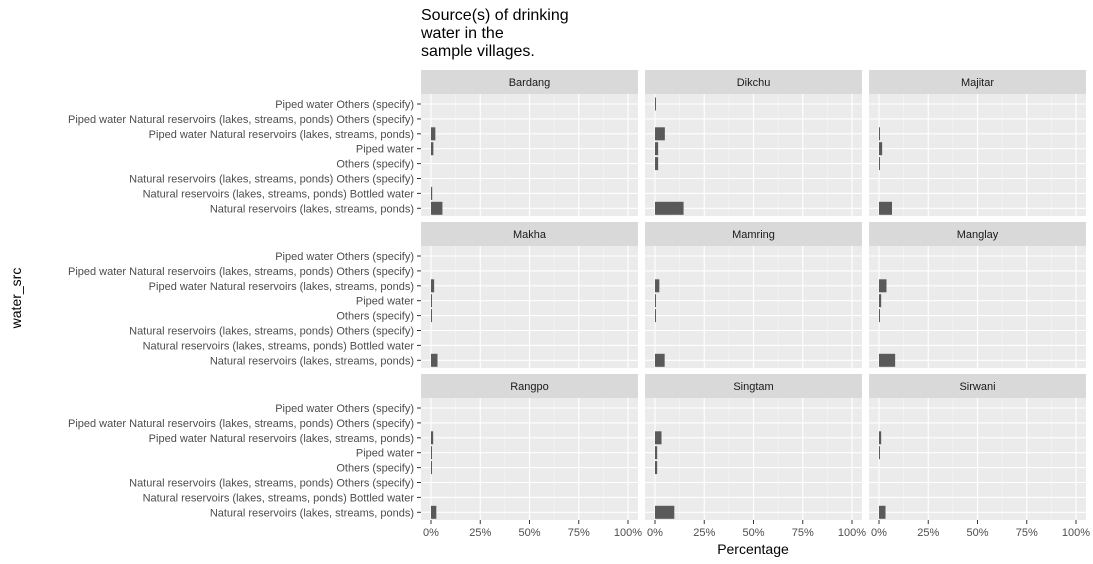  Describe the element at coordinates (753, 549) in the screenshot. I see `x-axis-title: Percentage` at that location.